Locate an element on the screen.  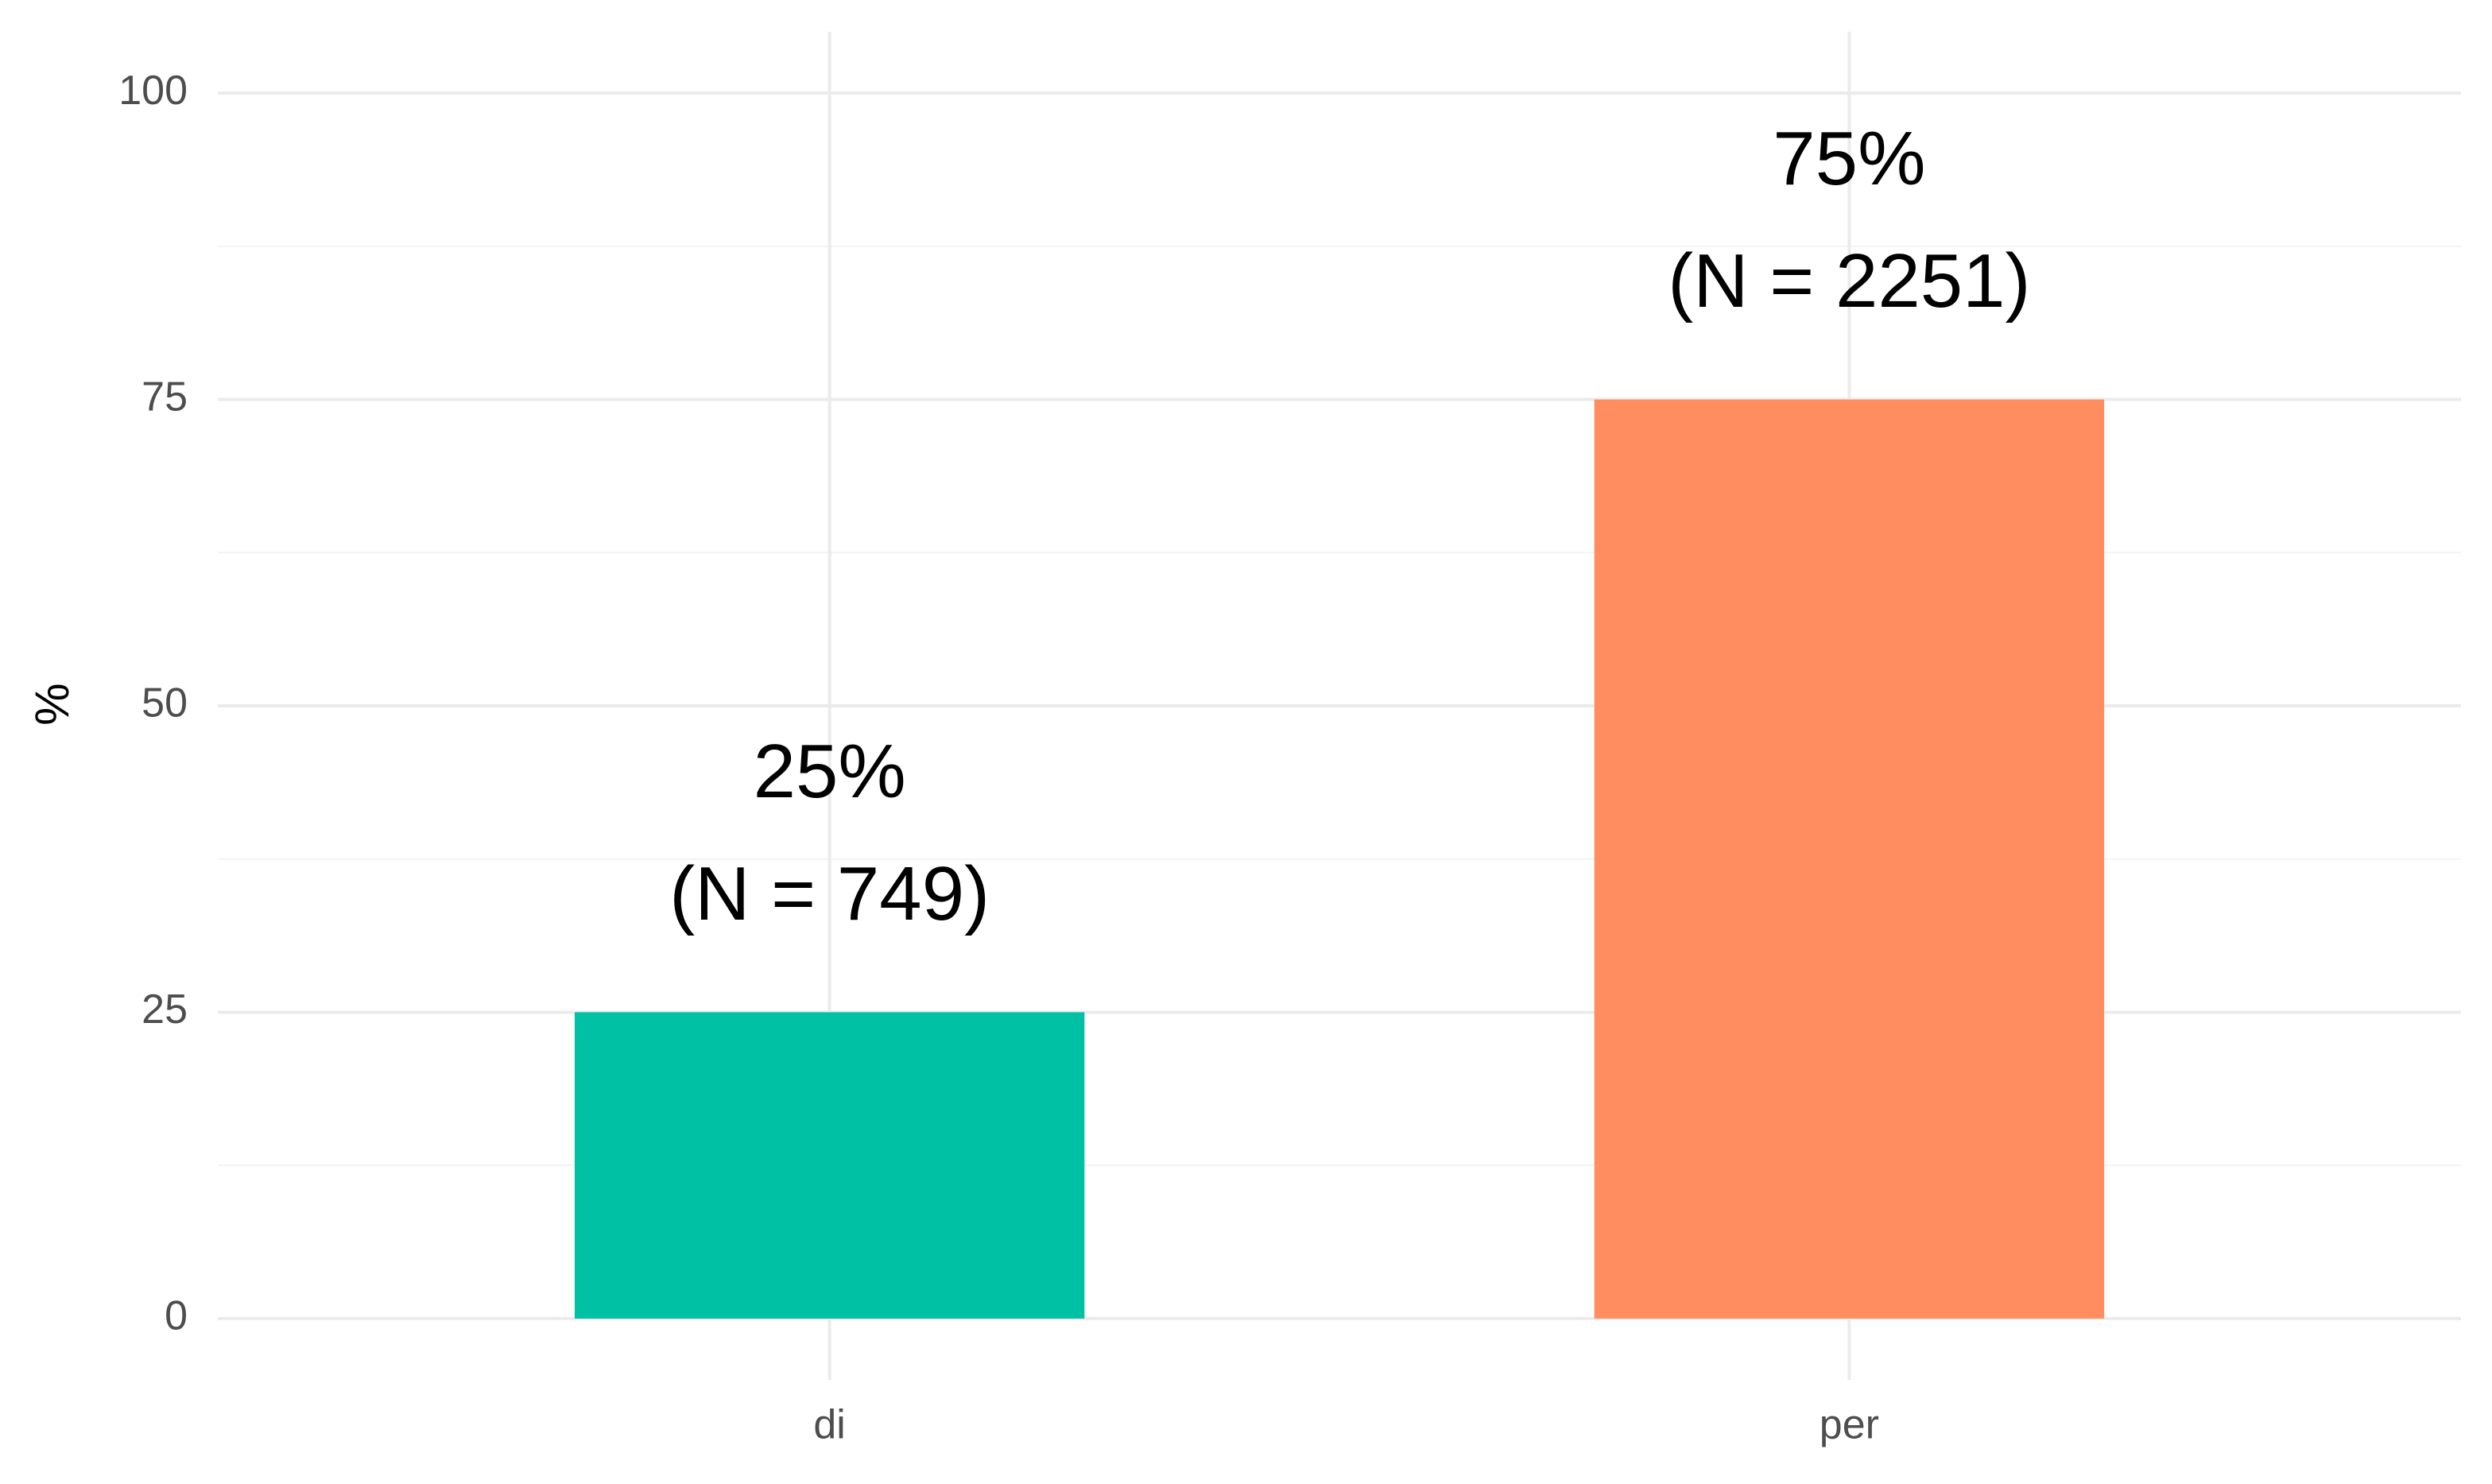
y-tick-label: 75 is located at coordinates (164, 397).